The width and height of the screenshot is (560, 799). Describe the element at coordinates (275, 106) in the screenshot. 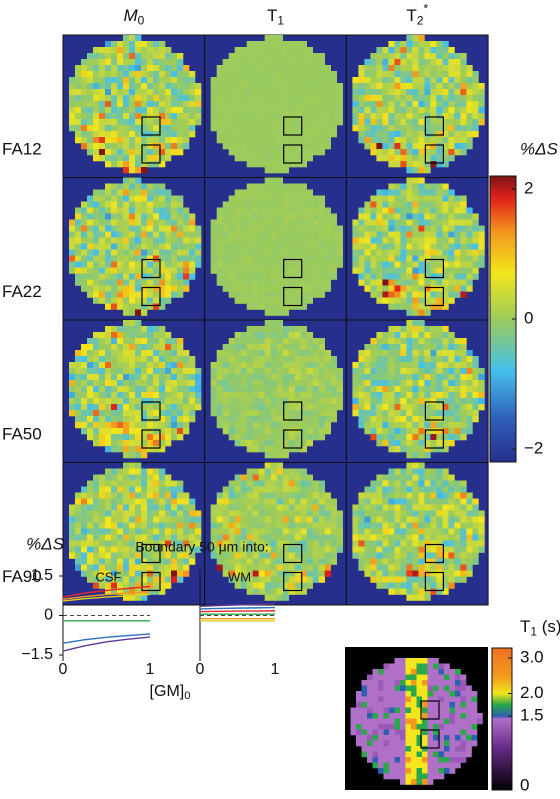

I see `map-panel` at that location.